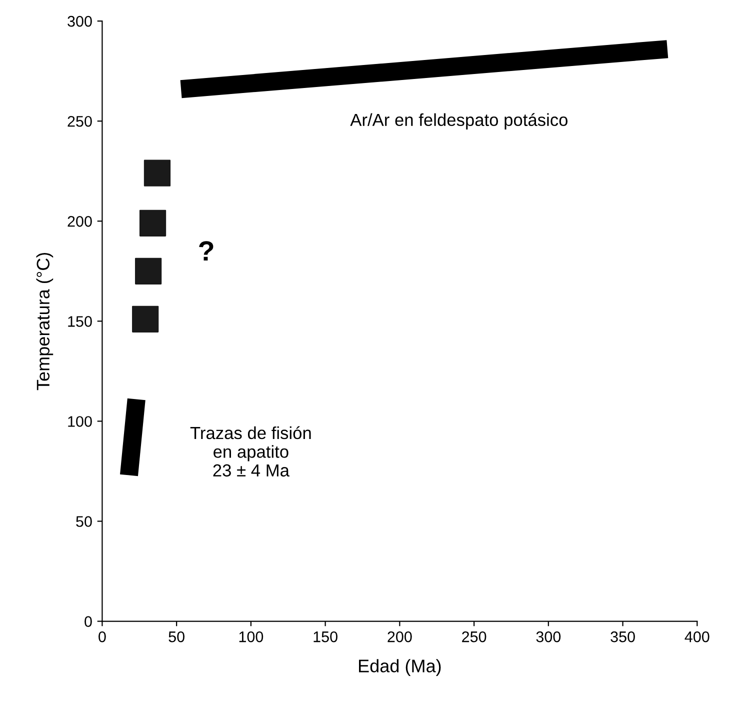 This screenshot has width=730, height=702. What do you see at coordinates (176, 636) in the screenshot?
I see `x-tick-label: 50` at bounding box center [176, 636].